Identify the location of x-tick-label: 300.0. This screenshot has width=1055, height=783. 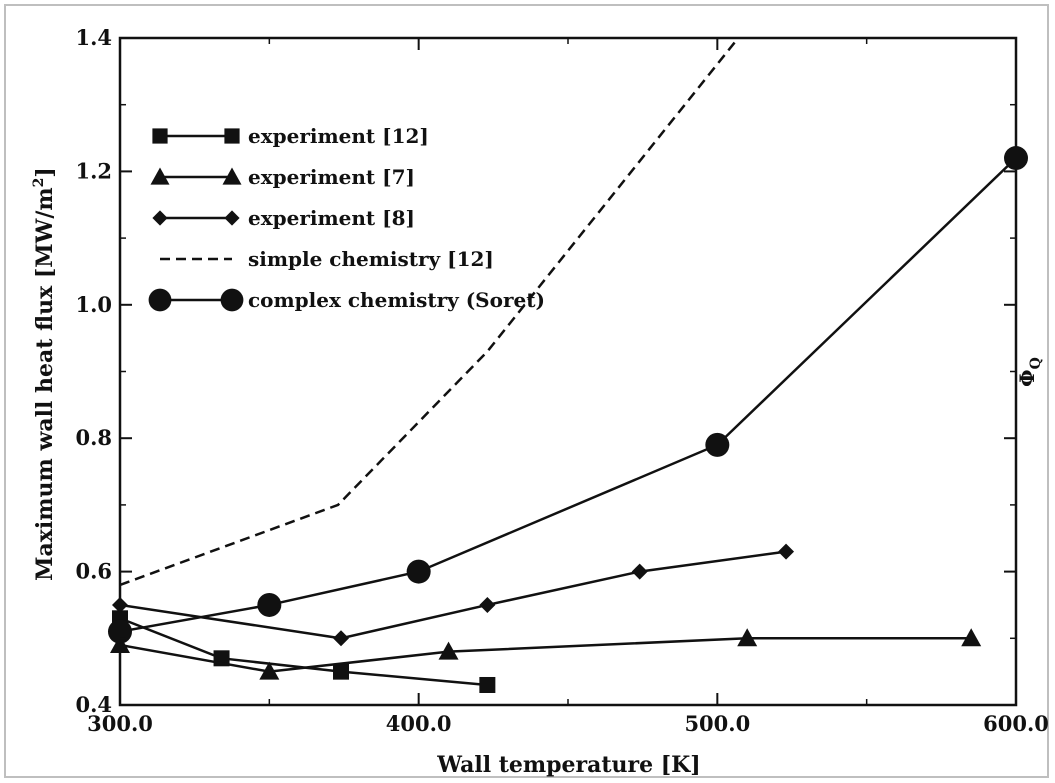
(120, 723).